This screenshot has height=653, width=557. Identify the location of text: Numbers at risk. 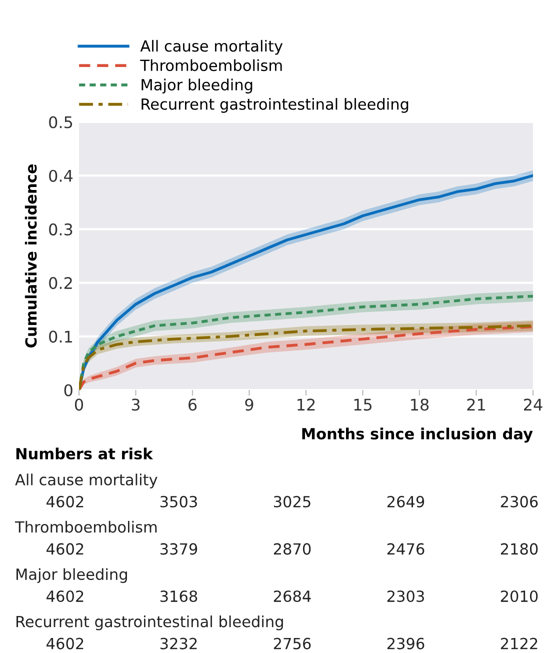
(85, 454).